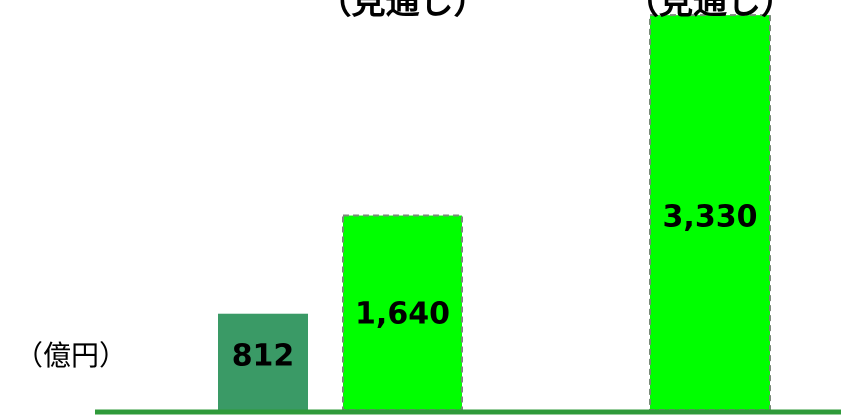 The image size is (841, 420). I want to click on unit-label: （億円）, so click(71, 355).